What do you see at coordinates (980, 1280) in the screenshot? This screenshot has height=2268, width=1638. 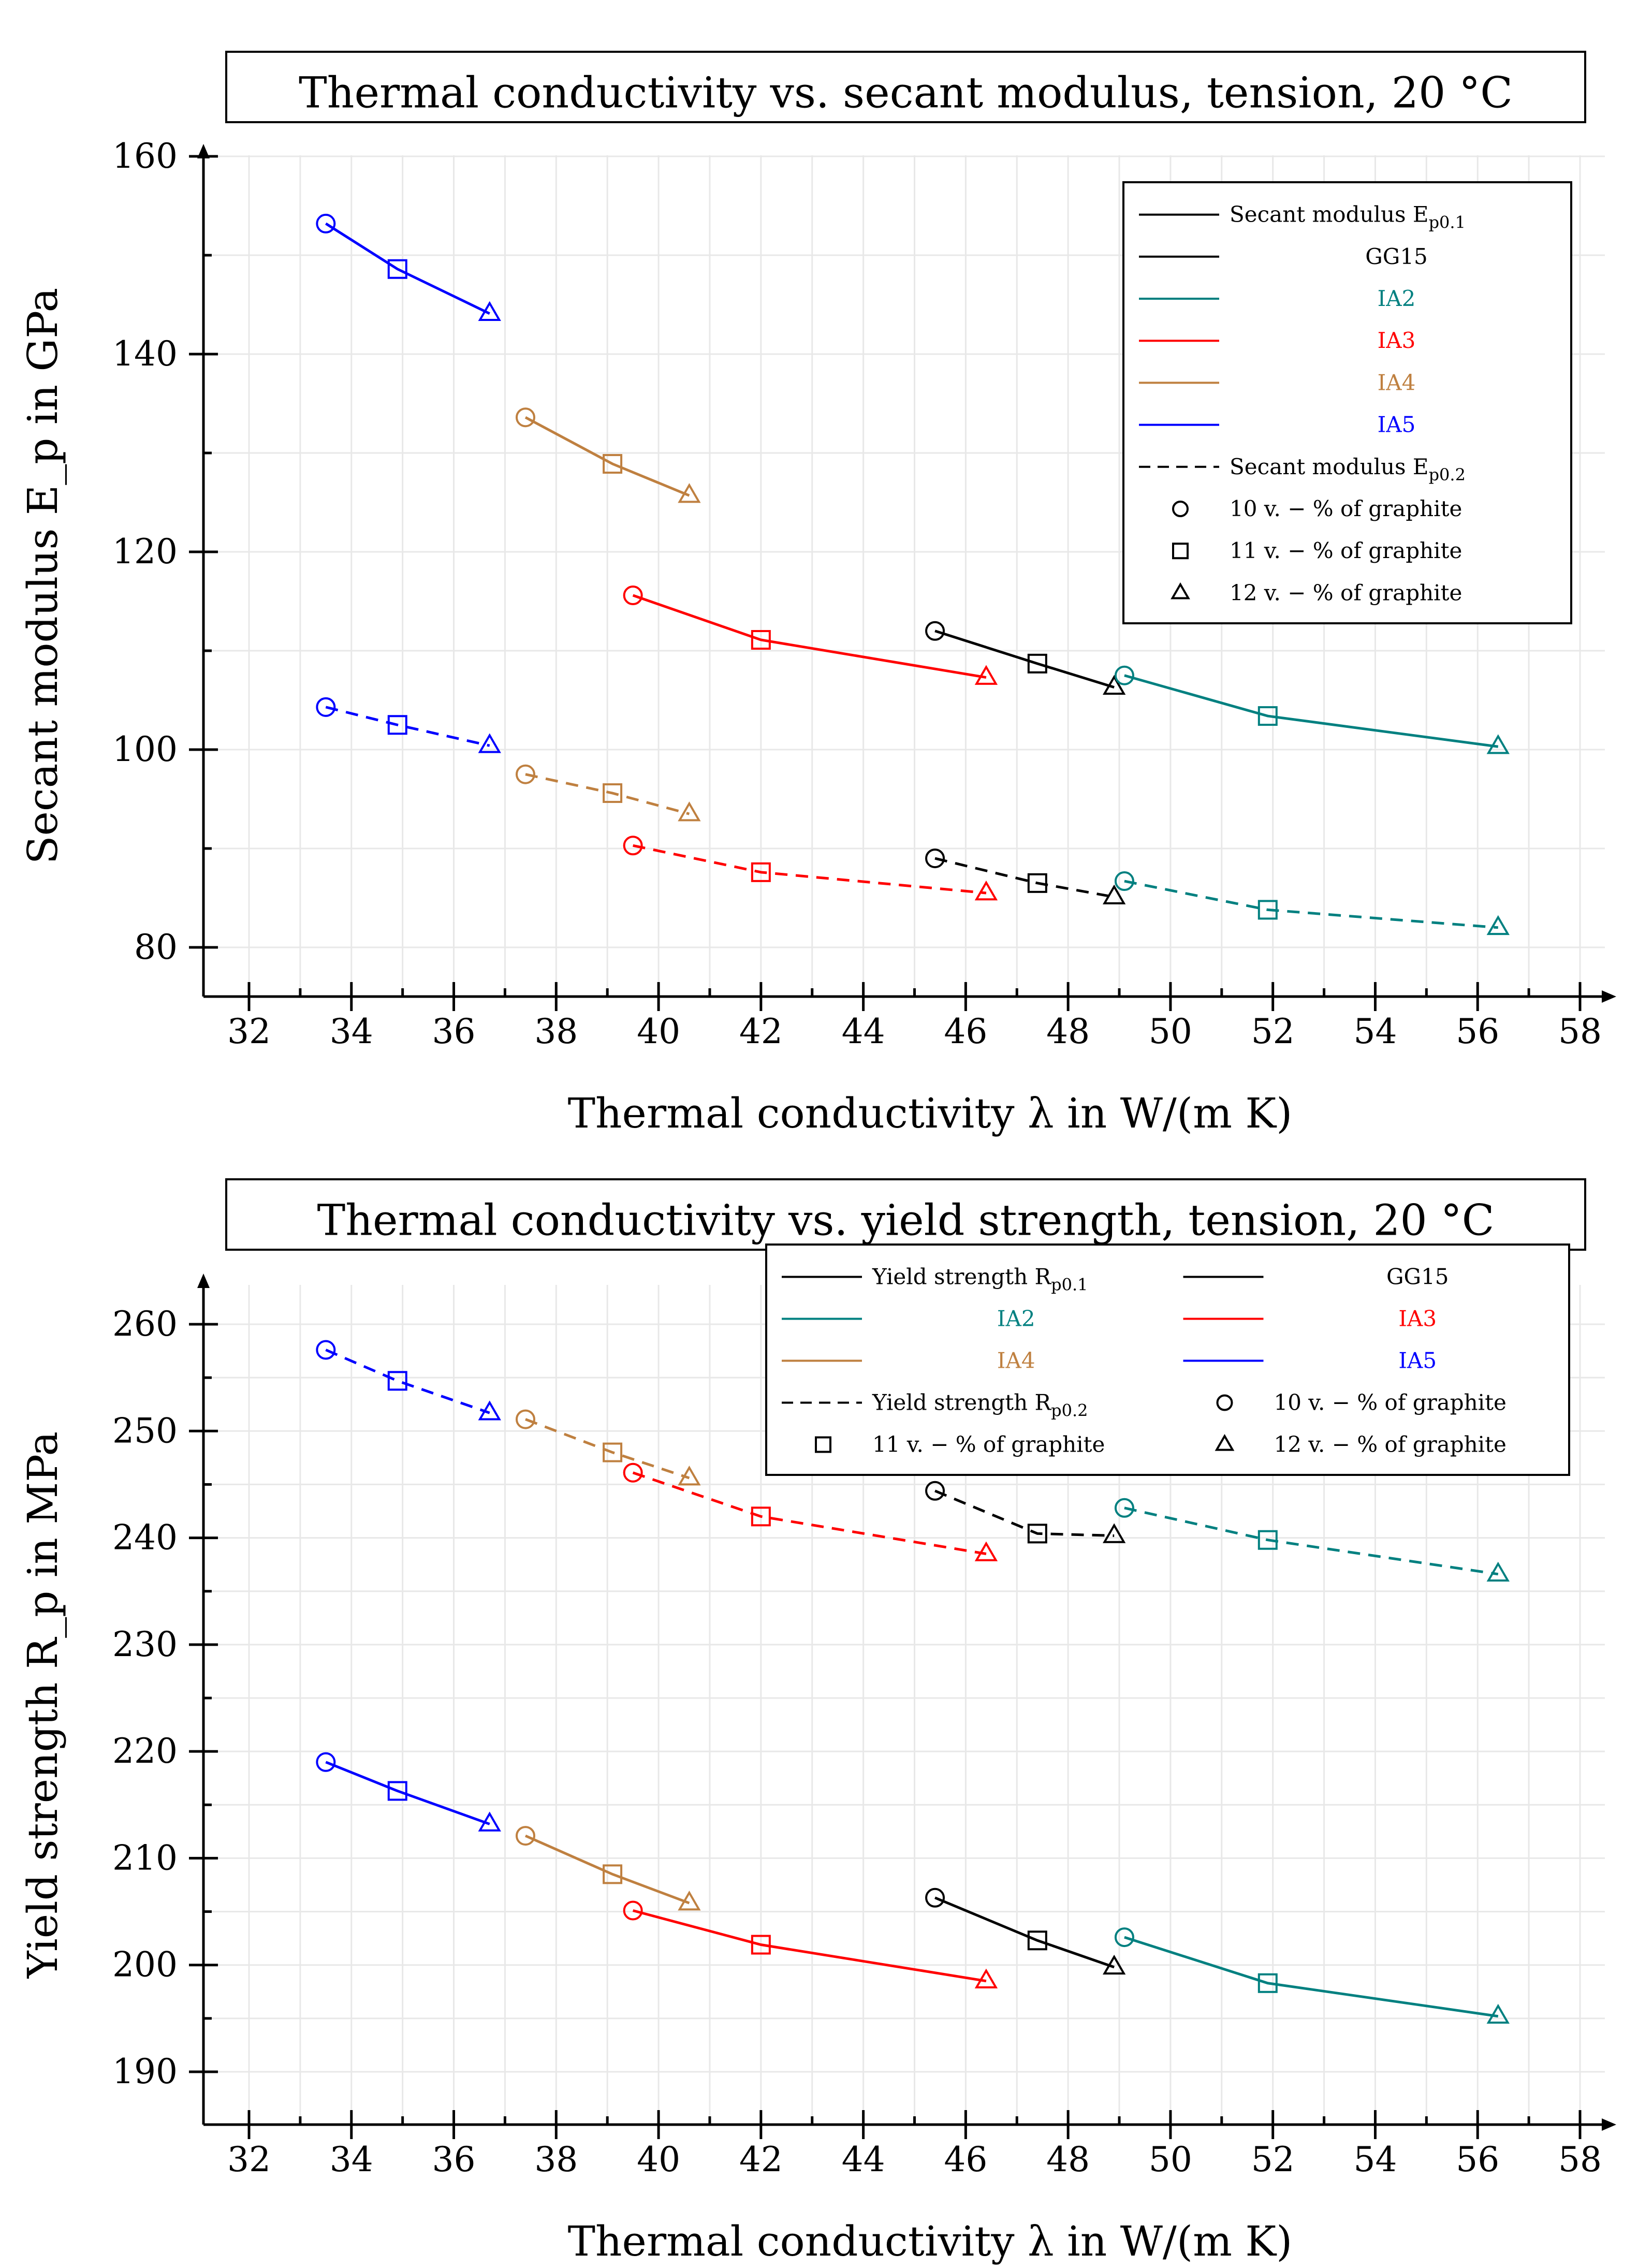 I see `legend-label: Yield strength Rp0.1` at bounding box center [980, 1280].